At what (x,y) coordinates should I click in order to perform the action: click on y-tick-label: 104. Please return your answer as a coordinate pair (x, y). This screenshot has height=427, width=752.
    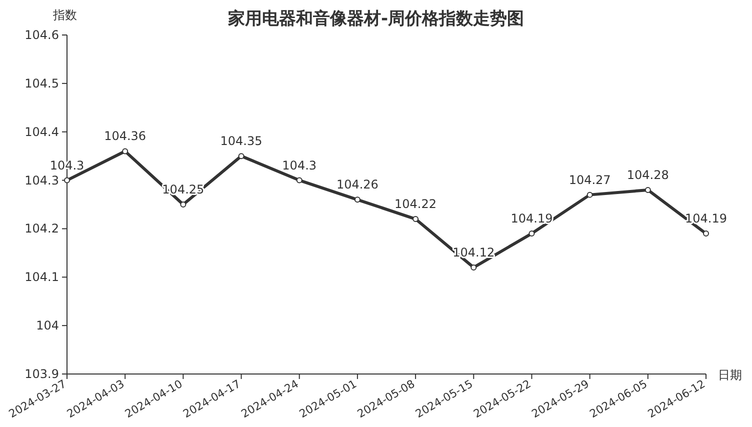
    Looking at the image, I should click on (47, 325).